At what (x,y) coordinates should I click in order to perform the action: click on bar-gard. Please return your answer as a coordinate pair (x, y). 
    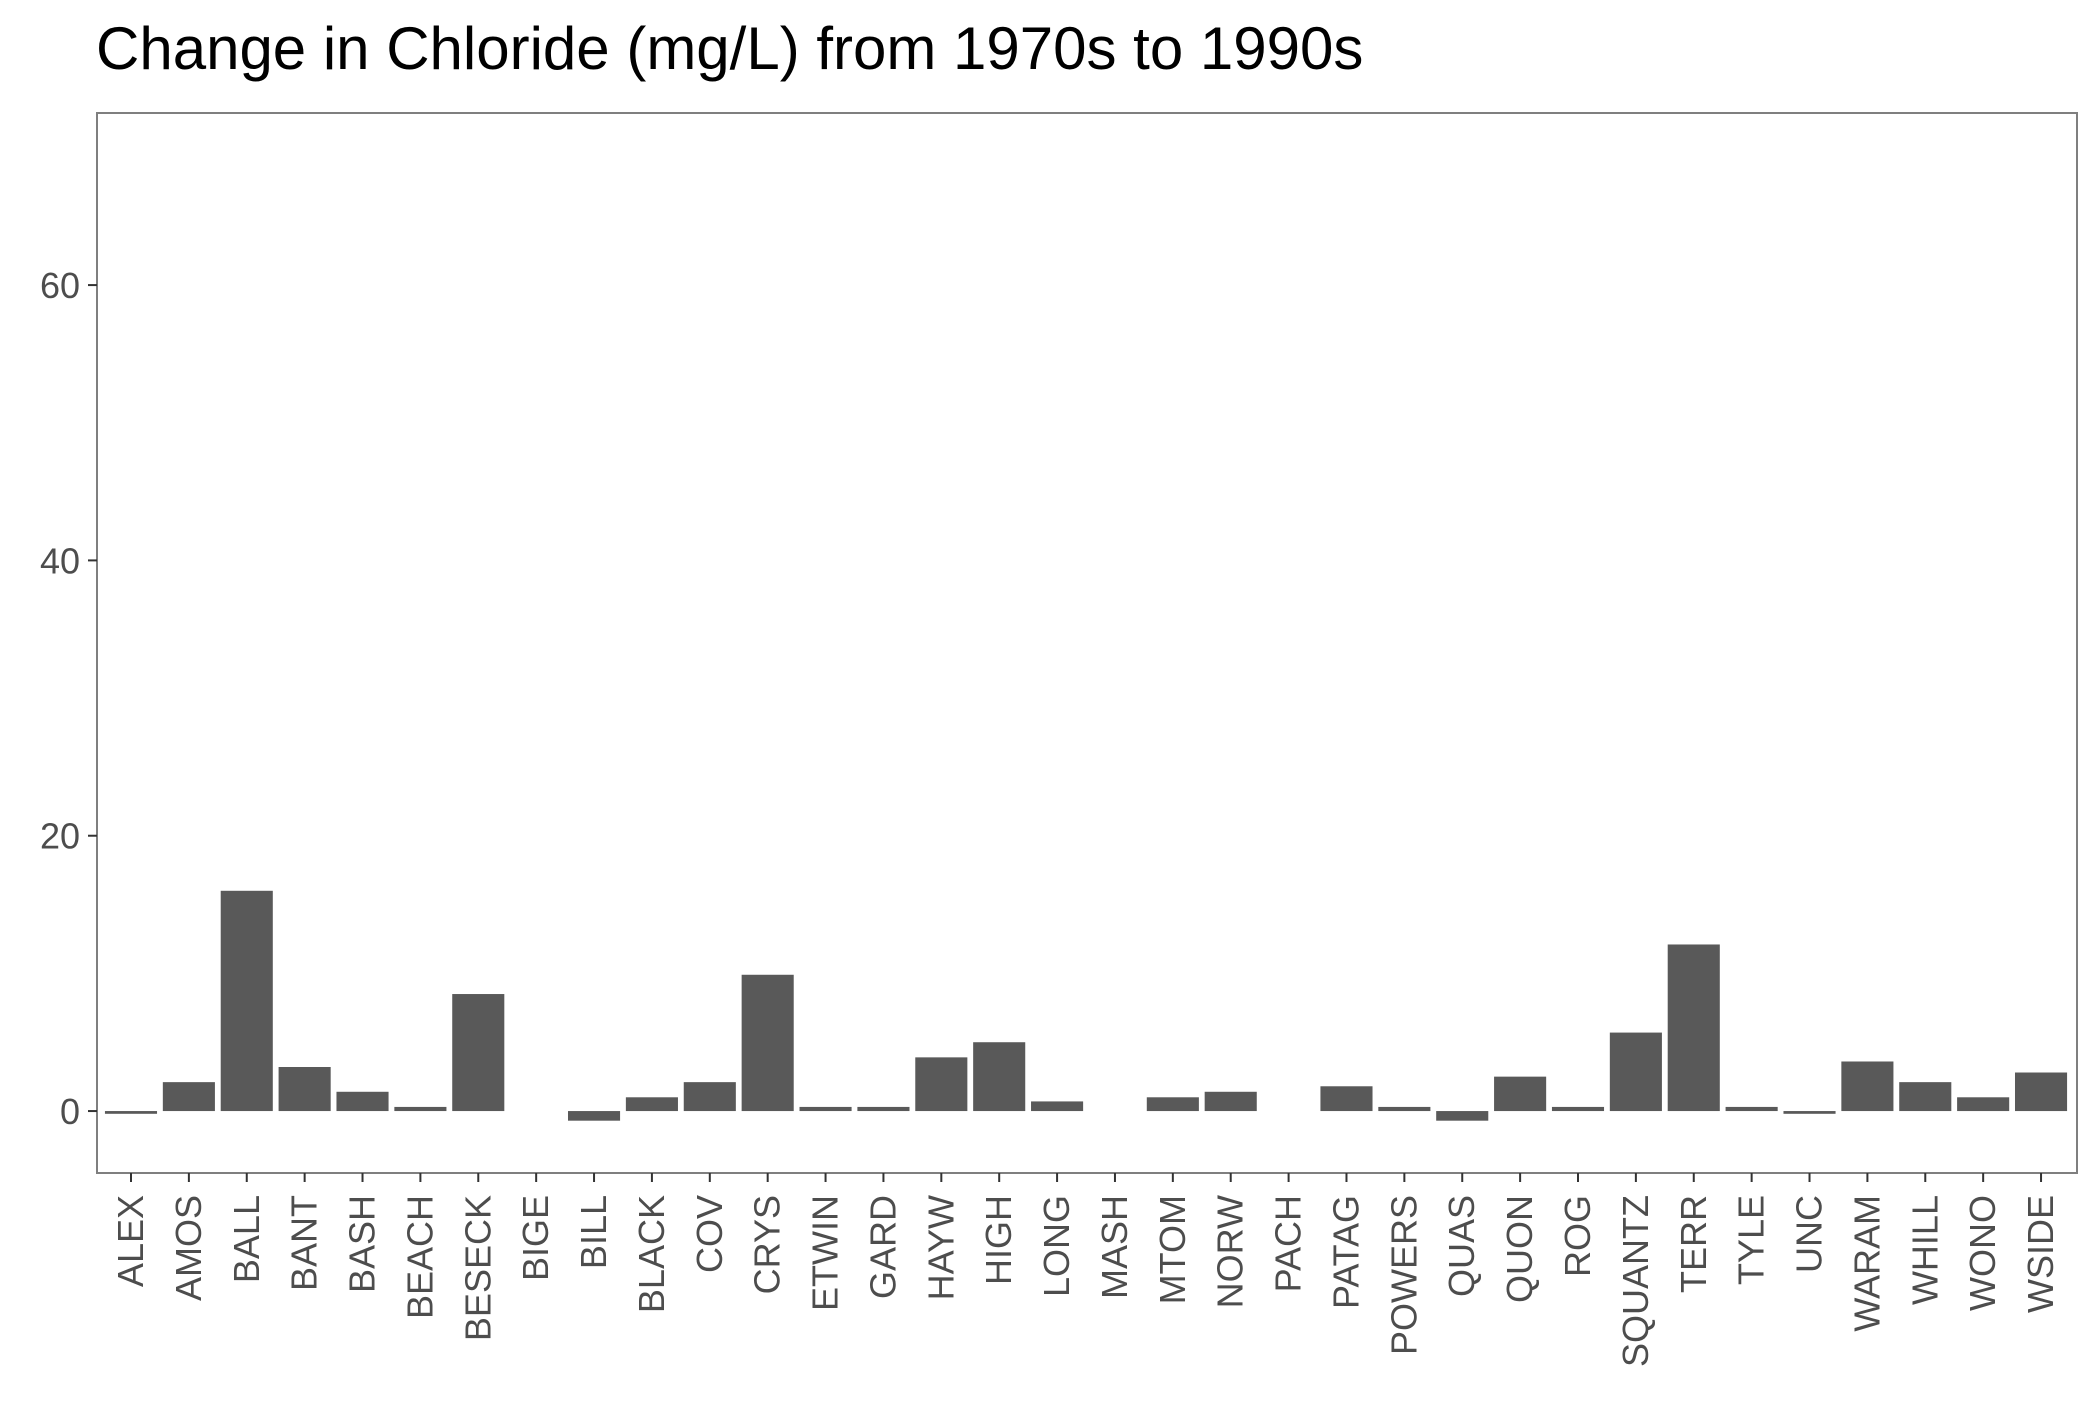
    Looking at the image, I should click on (883, 1109).